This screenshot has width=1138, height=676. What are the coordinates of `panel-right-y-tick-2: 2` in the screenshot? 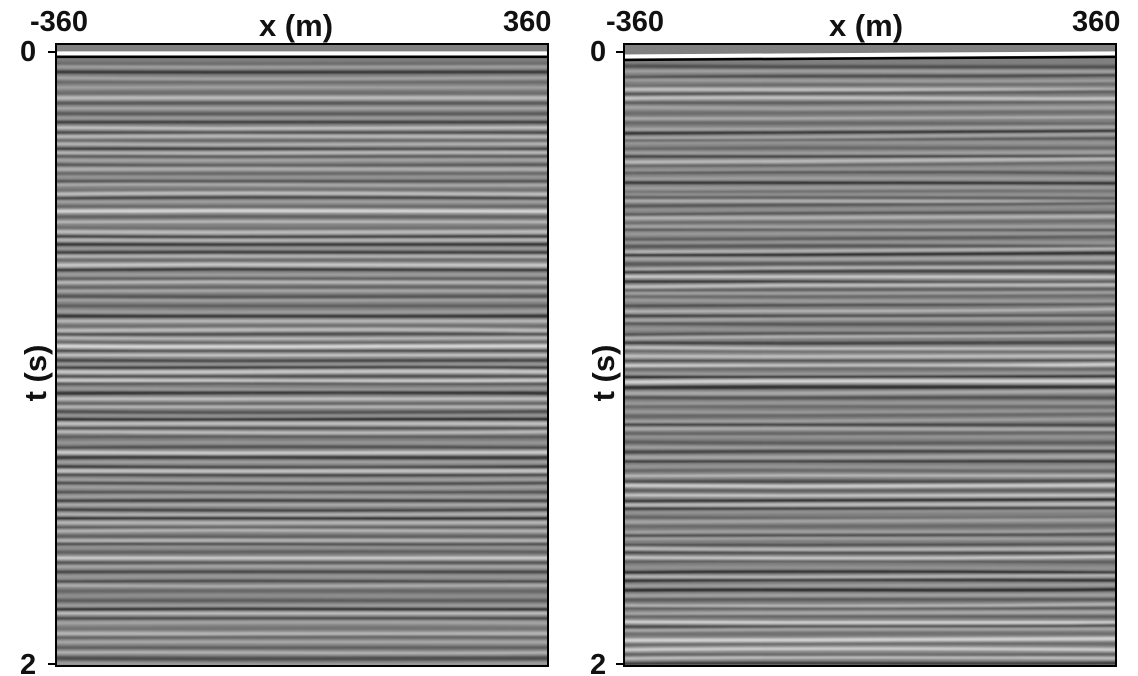 It's located at (598, 662).